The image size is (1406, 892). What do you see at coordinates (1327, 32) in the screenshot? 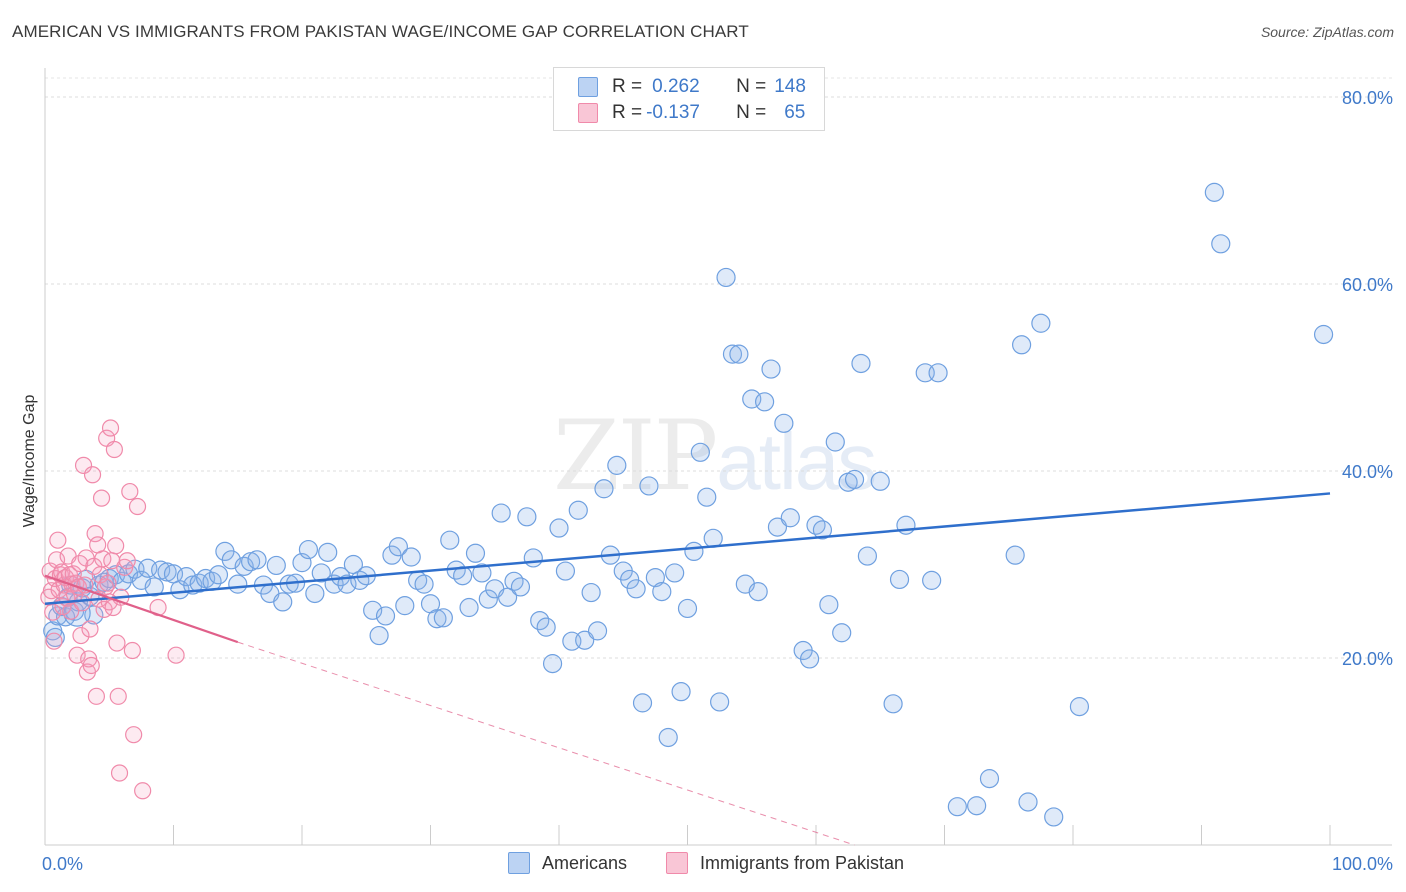
I see `source-label: Source: ZipAtlas.com` at bounding box center [1327, 32].